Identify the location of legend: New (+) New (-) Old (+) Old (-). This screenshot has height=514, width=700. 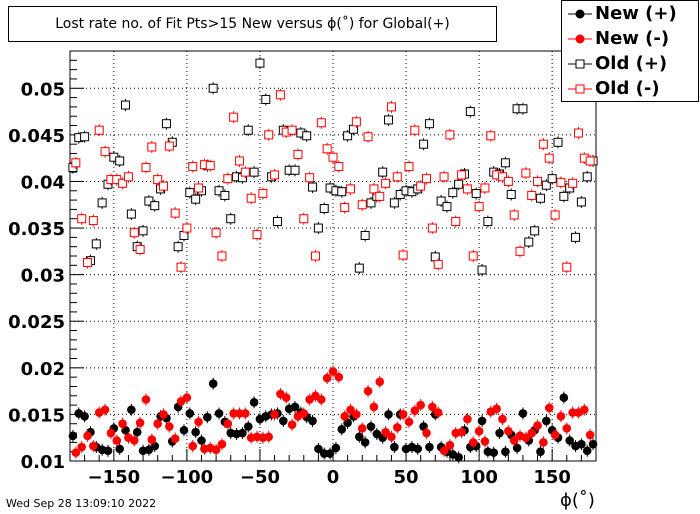
(630, 51).